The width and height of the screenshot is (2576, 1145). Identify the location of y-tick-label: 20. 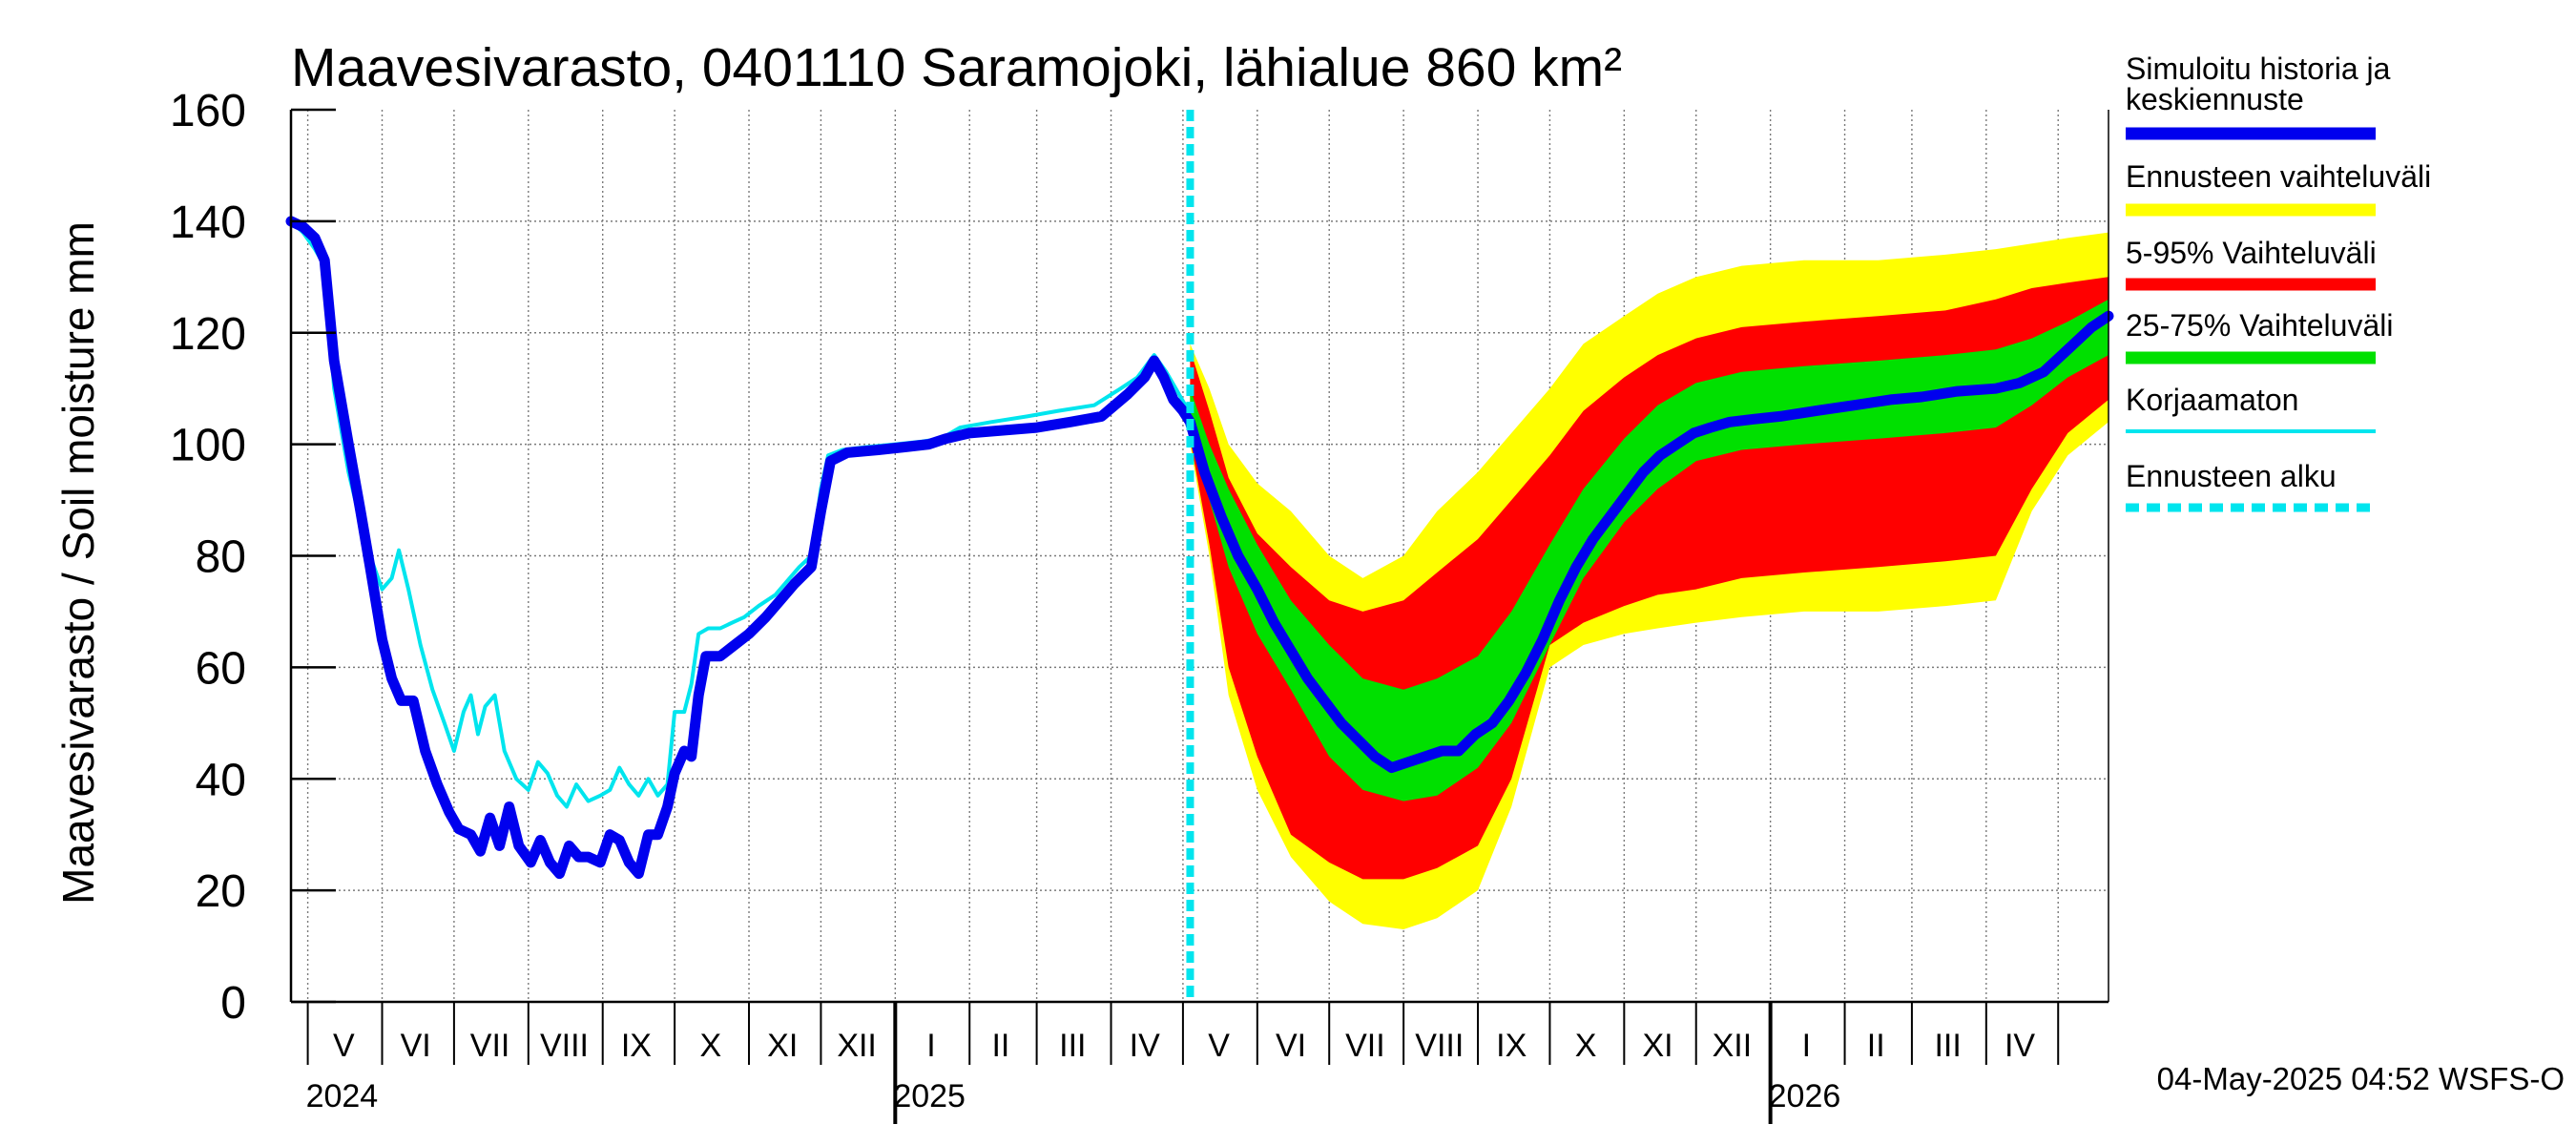
(221, 892).